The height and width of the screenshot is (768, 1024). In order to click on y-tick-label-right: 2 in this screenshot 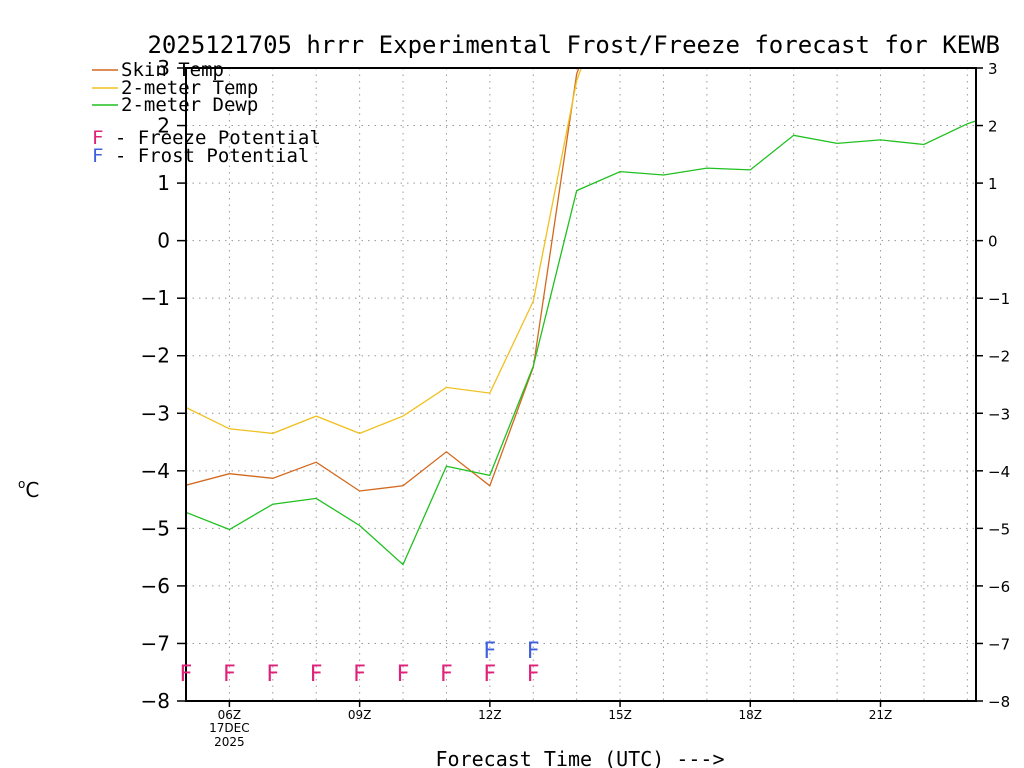, I will do `click(993, 127)`.